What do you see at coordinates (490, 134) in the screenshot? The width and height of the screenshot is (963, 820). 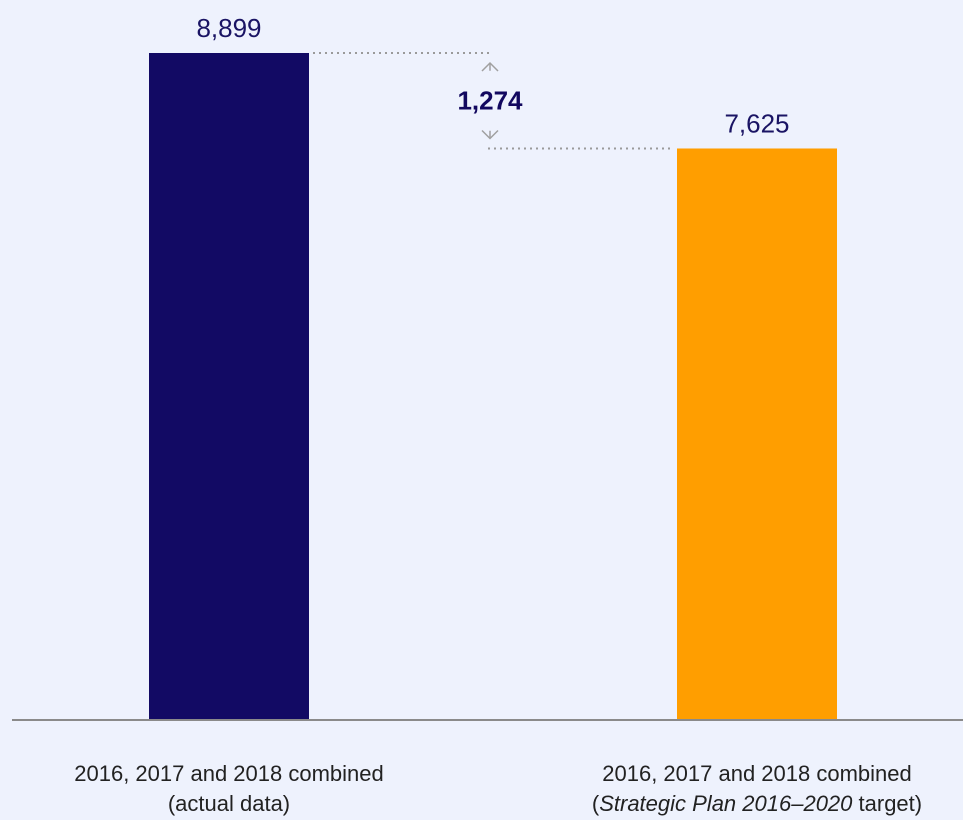 I see `arrow-down-icon` at bounding box center [490, 134].